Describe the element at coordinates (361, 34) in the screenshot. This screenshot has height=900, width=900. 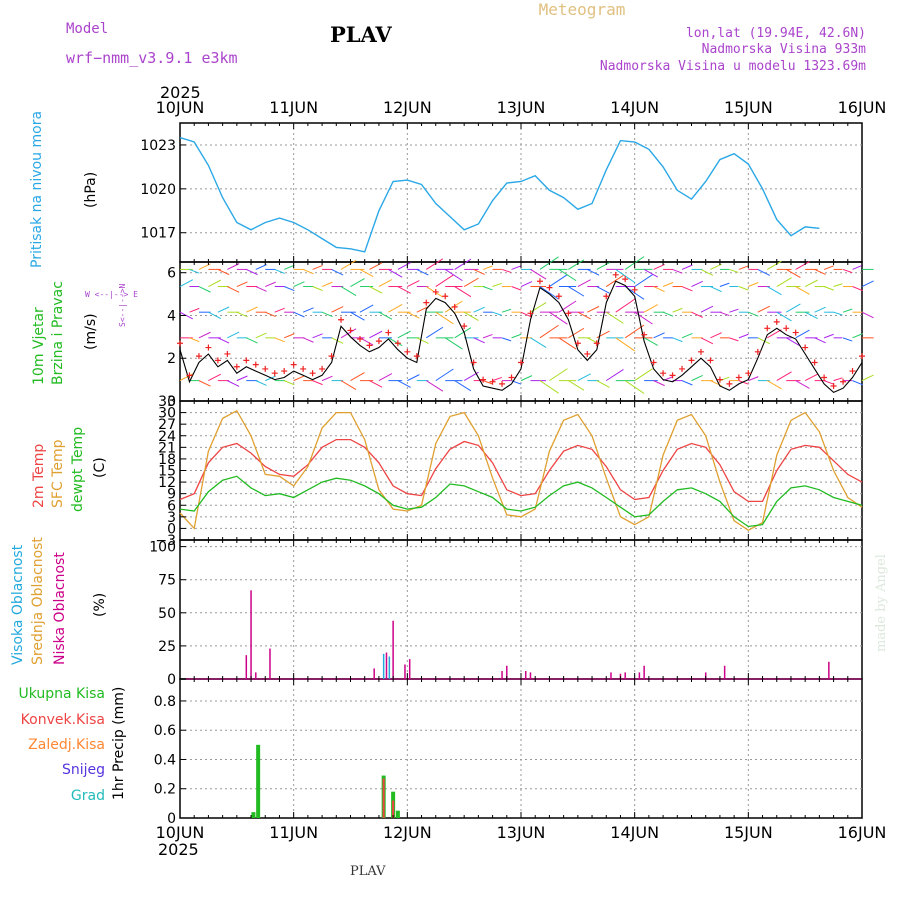
I see `station-title: PLAV` at that location.